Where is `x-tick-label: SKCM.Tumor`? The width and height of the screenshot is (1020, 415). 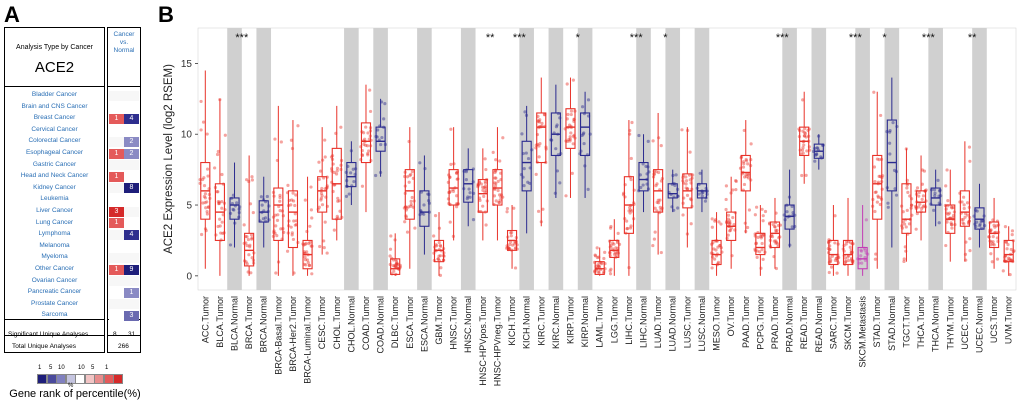
x-tick-label: SKCM.Tumor is located at coordinates (848, 323).